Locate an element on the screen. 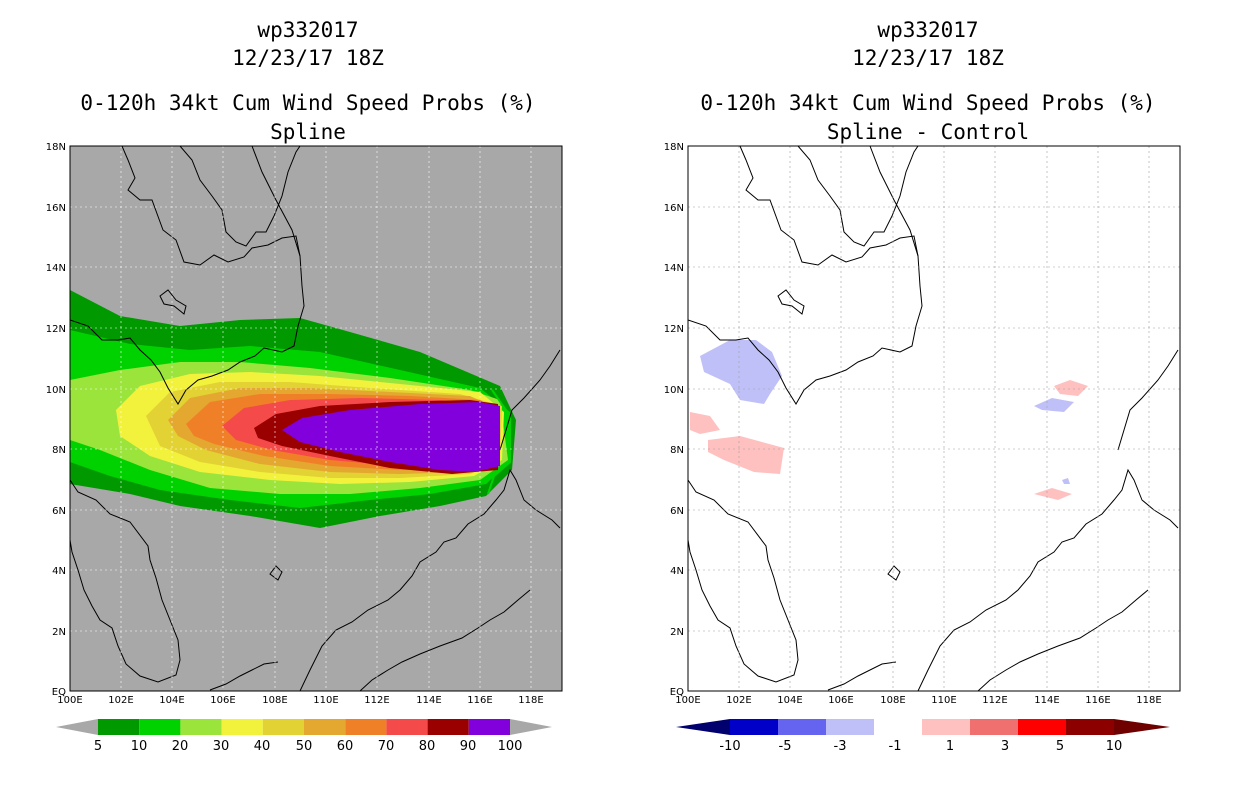  right-lon-tick-116E: 116E is located at coordinates (1097, 700).